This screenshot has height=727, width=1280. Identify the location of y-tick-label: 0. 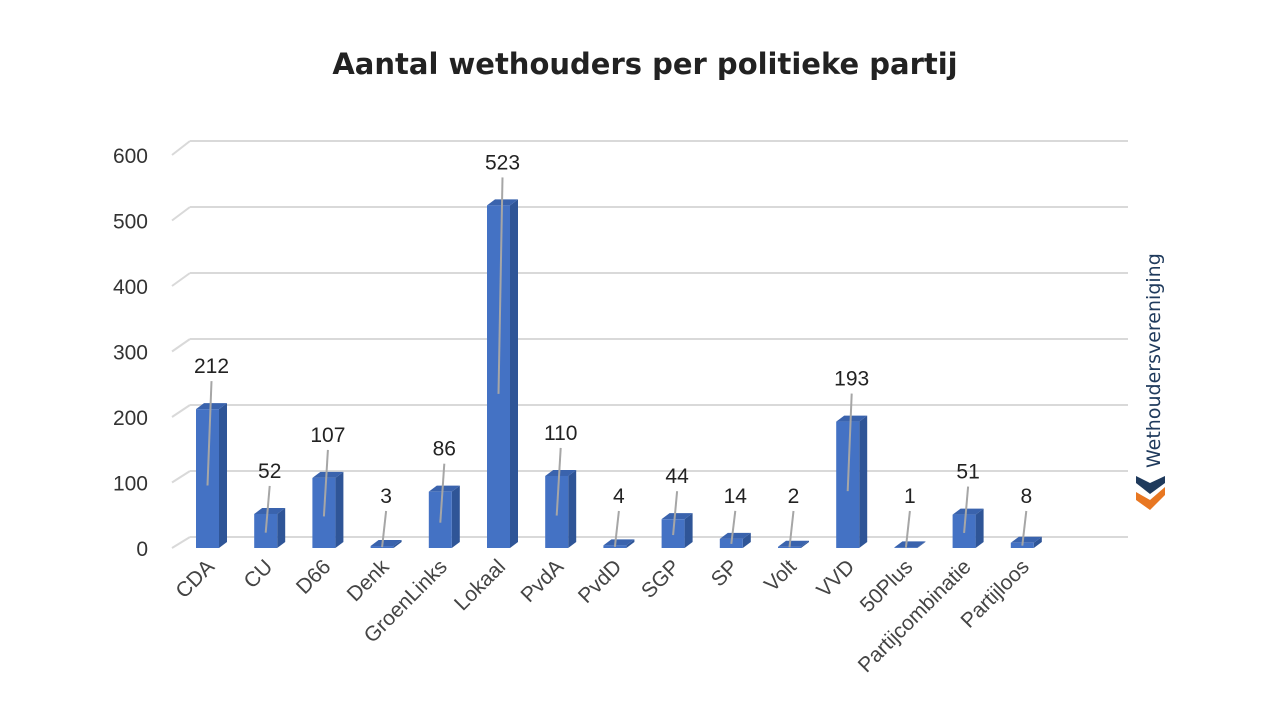
(142, 549).